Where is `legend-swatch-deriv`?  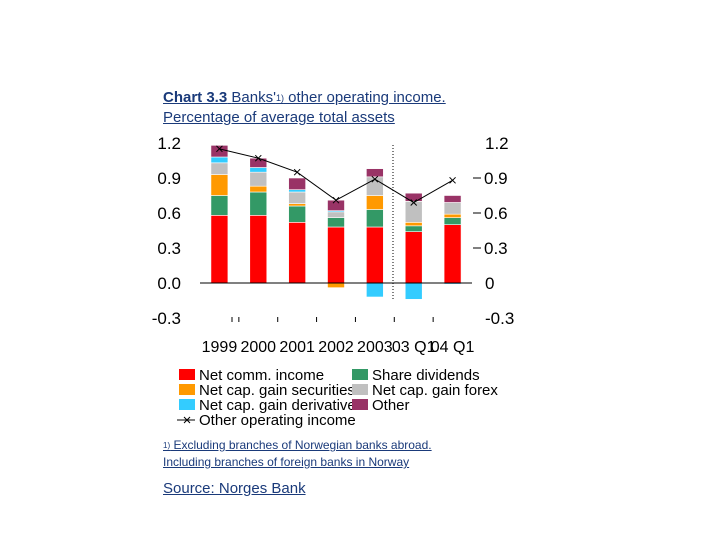 legend-swatch-deriv is located at coordinates (187, 404).